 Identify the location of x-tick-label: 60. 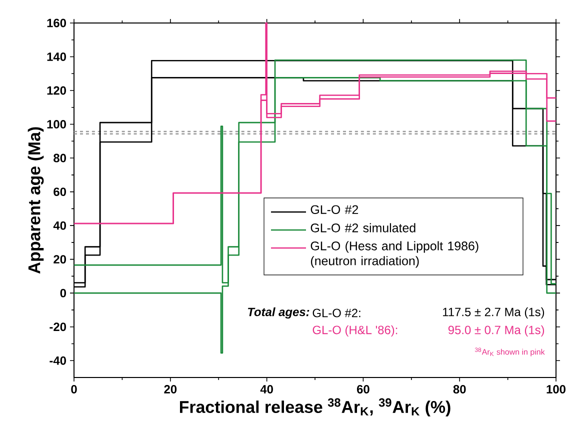
(363, 389).